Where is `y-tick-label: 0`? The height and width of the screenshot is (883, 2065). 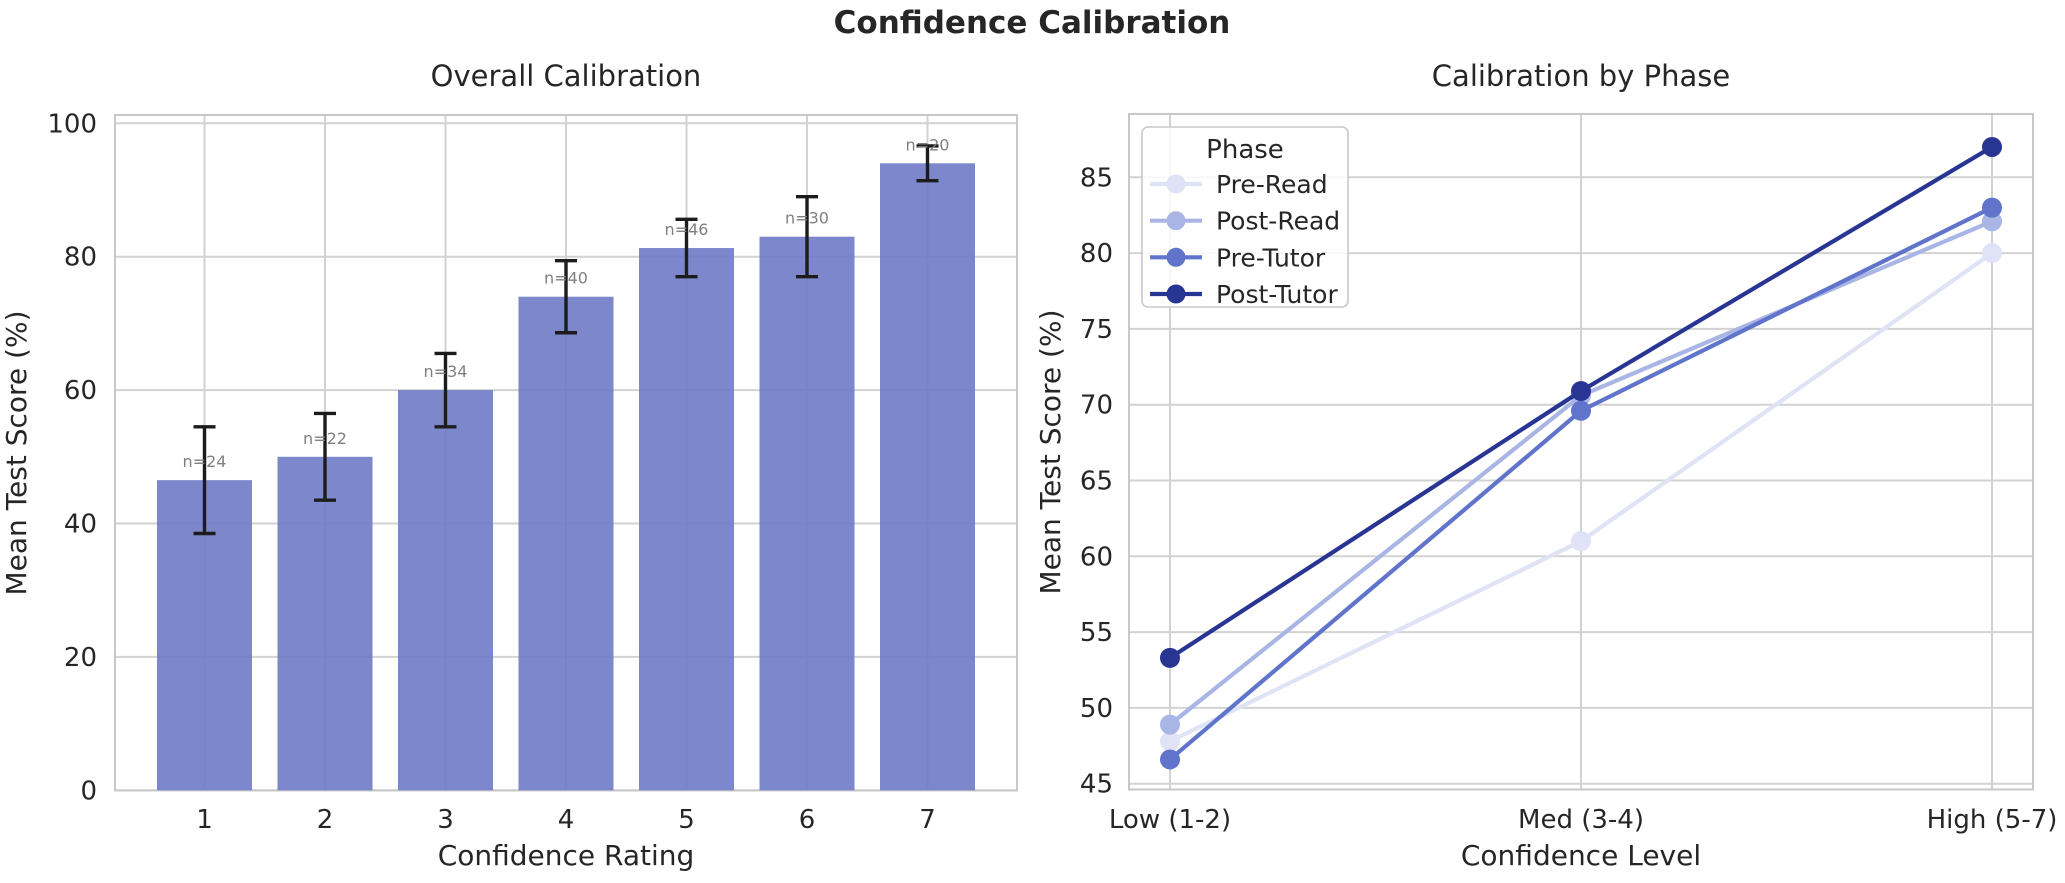 y-tick-label: 0 is located at coordinates (88, 791).